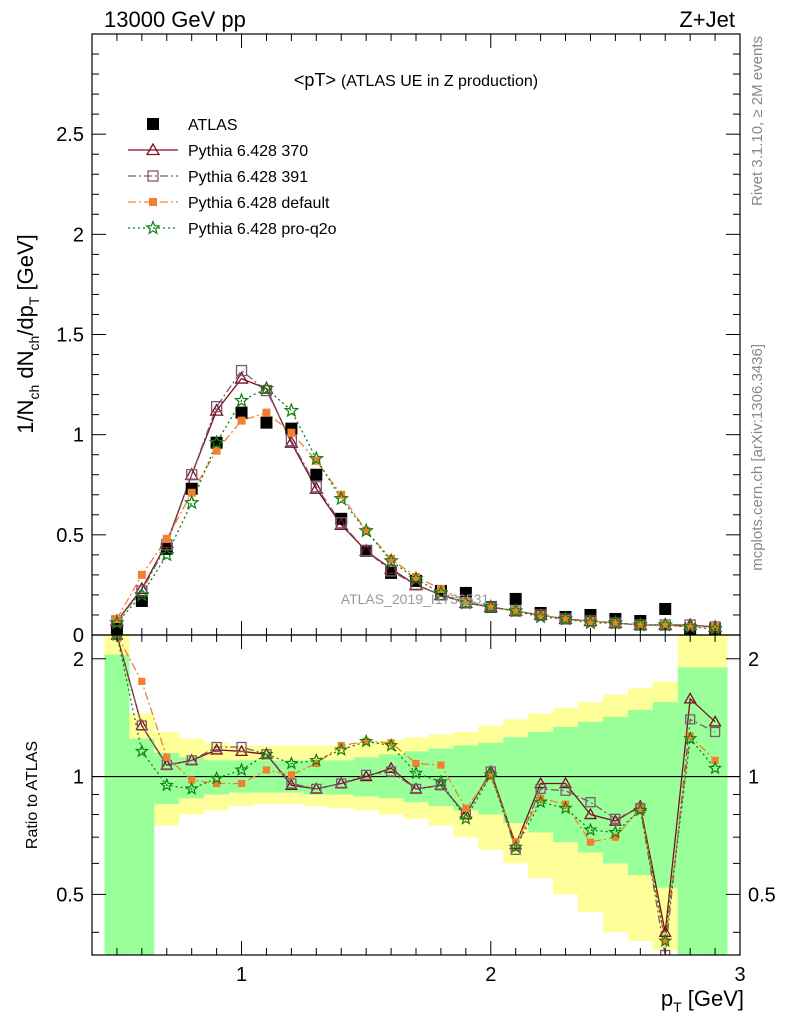 Image resolution: width=786 pixels, height=1024 pixels. What do you see at coordinates (213, 125) in the screenshot?
I see `legend-label-0: ATLAS` at bounding box center [213, 125].